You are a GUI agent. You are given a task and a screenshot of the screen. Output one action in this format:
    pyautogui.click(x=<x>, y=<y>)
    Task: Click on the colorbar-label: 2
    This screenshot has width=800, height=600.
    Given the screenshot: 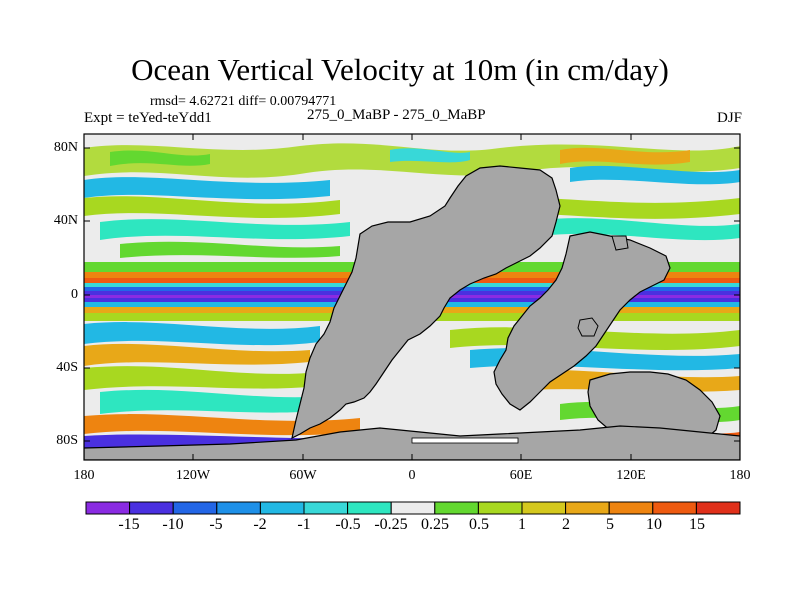 What is the action you would take?
    pyautogui.click(x=566, y=524)
    